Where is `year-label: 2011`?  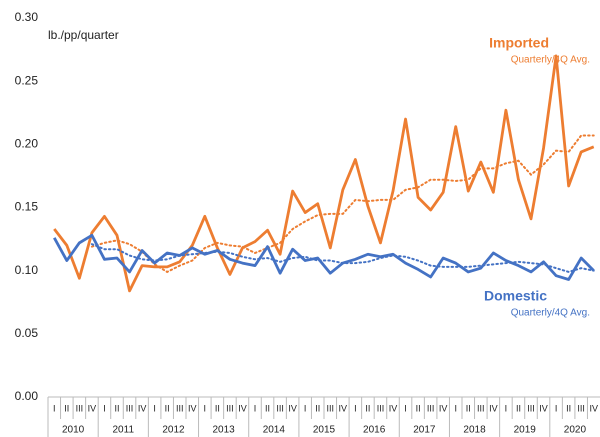 year-label: 2011 is located at coordinates (124, 430).